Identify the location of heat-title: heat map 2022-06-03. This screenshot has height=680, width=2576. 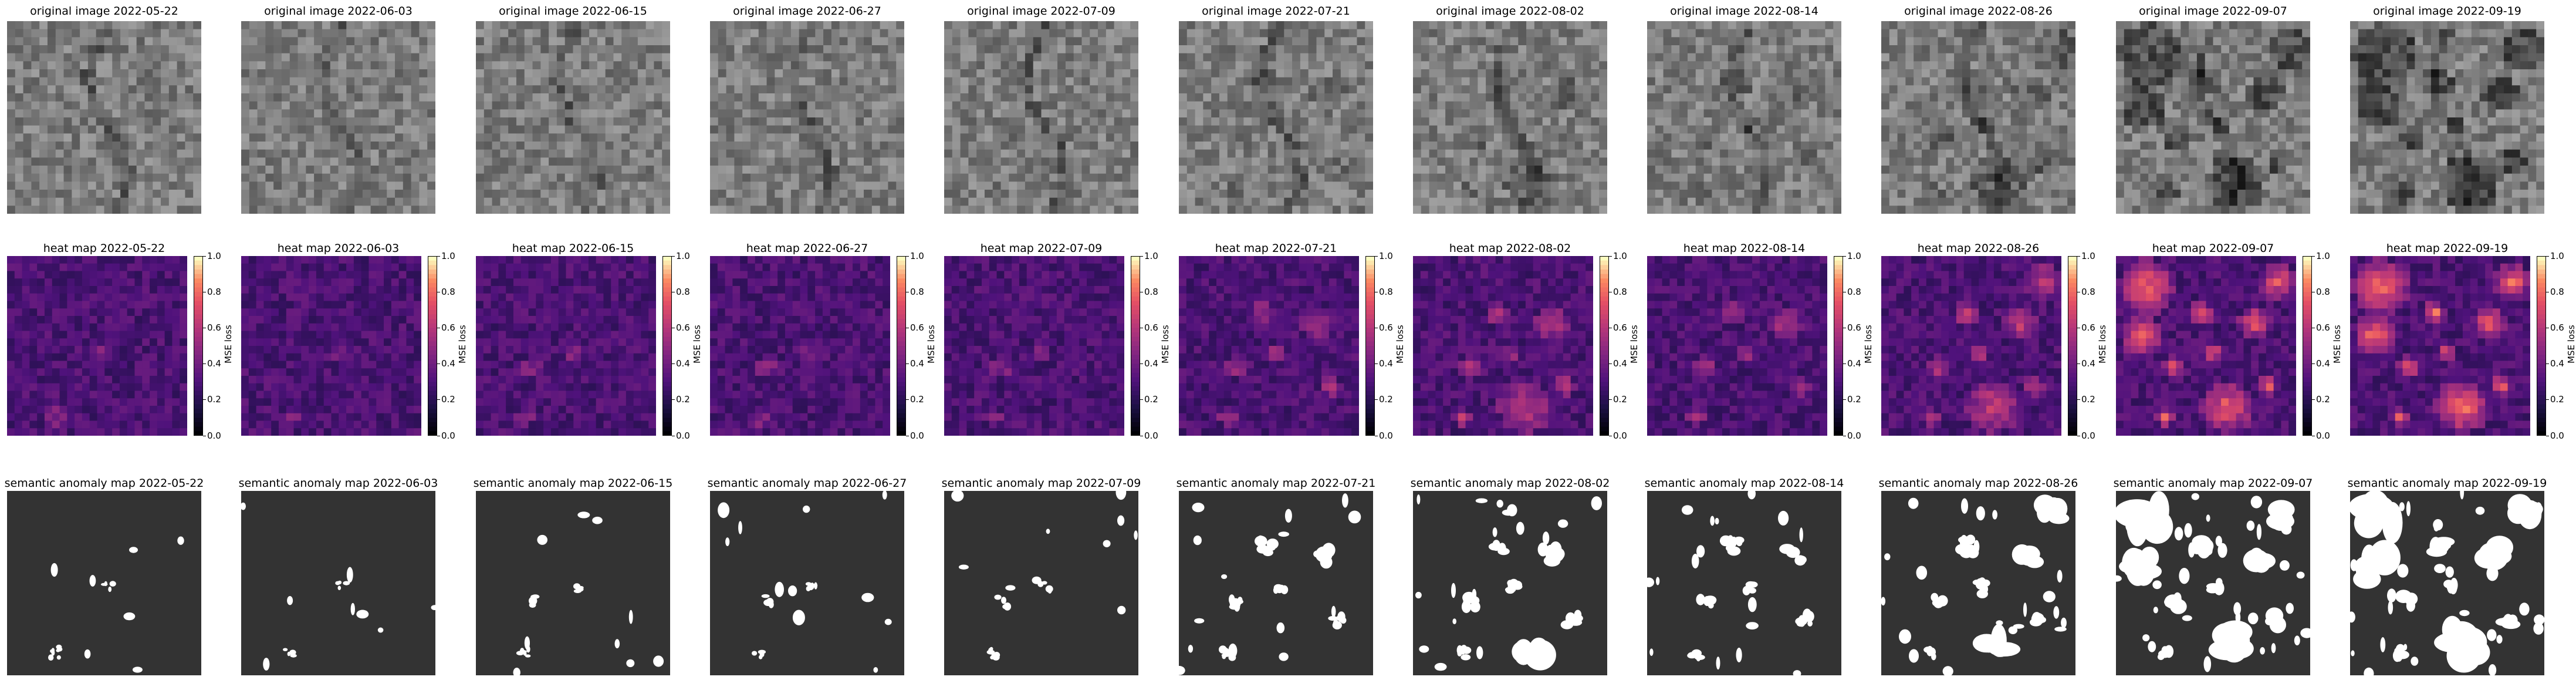
(338, 249).